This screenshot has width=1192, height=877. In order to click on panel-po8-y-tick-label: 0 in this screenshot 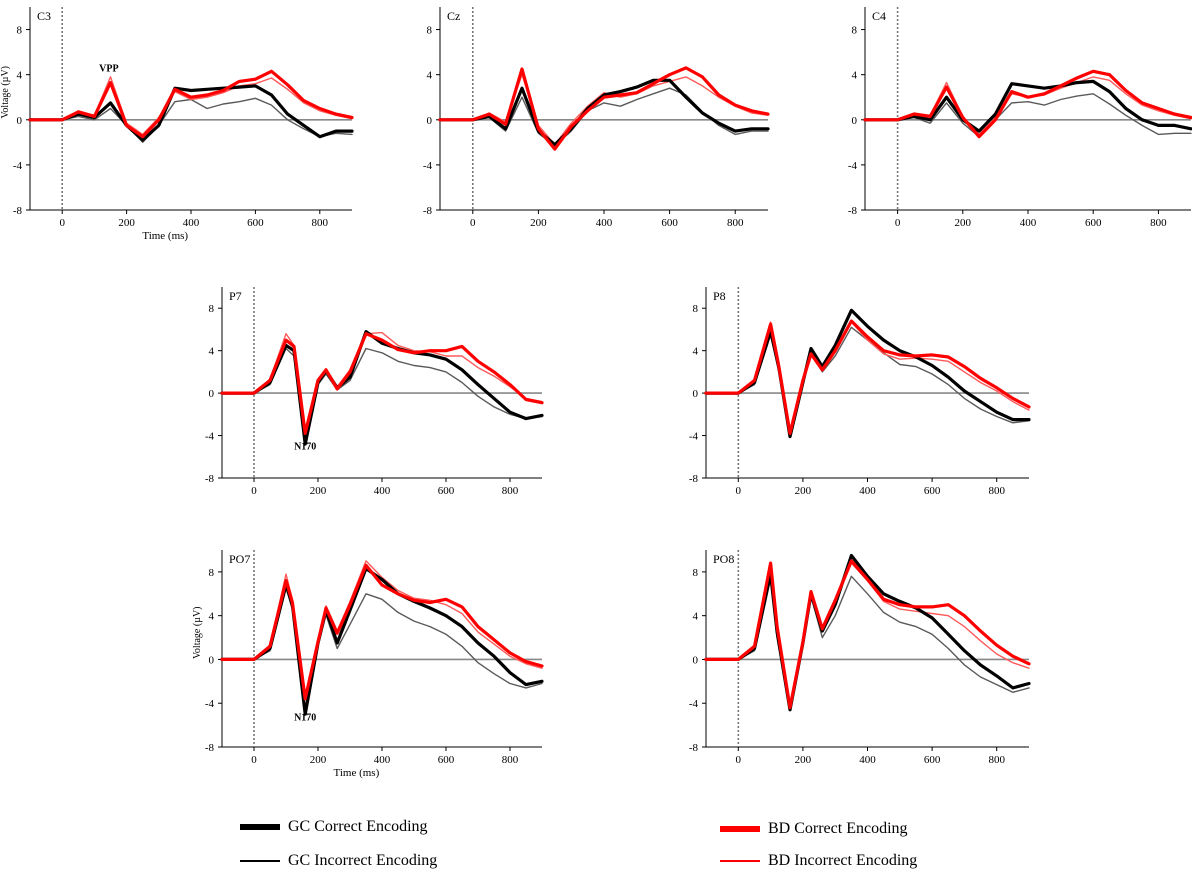, I will do `click(696, 660)`.